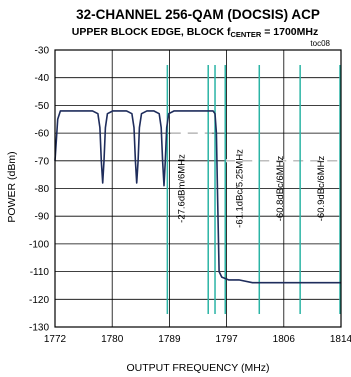  I want to click on chart-title: 32-CHANNEL 256-QAM (DOCSIS) ACP, so click(198, 14).